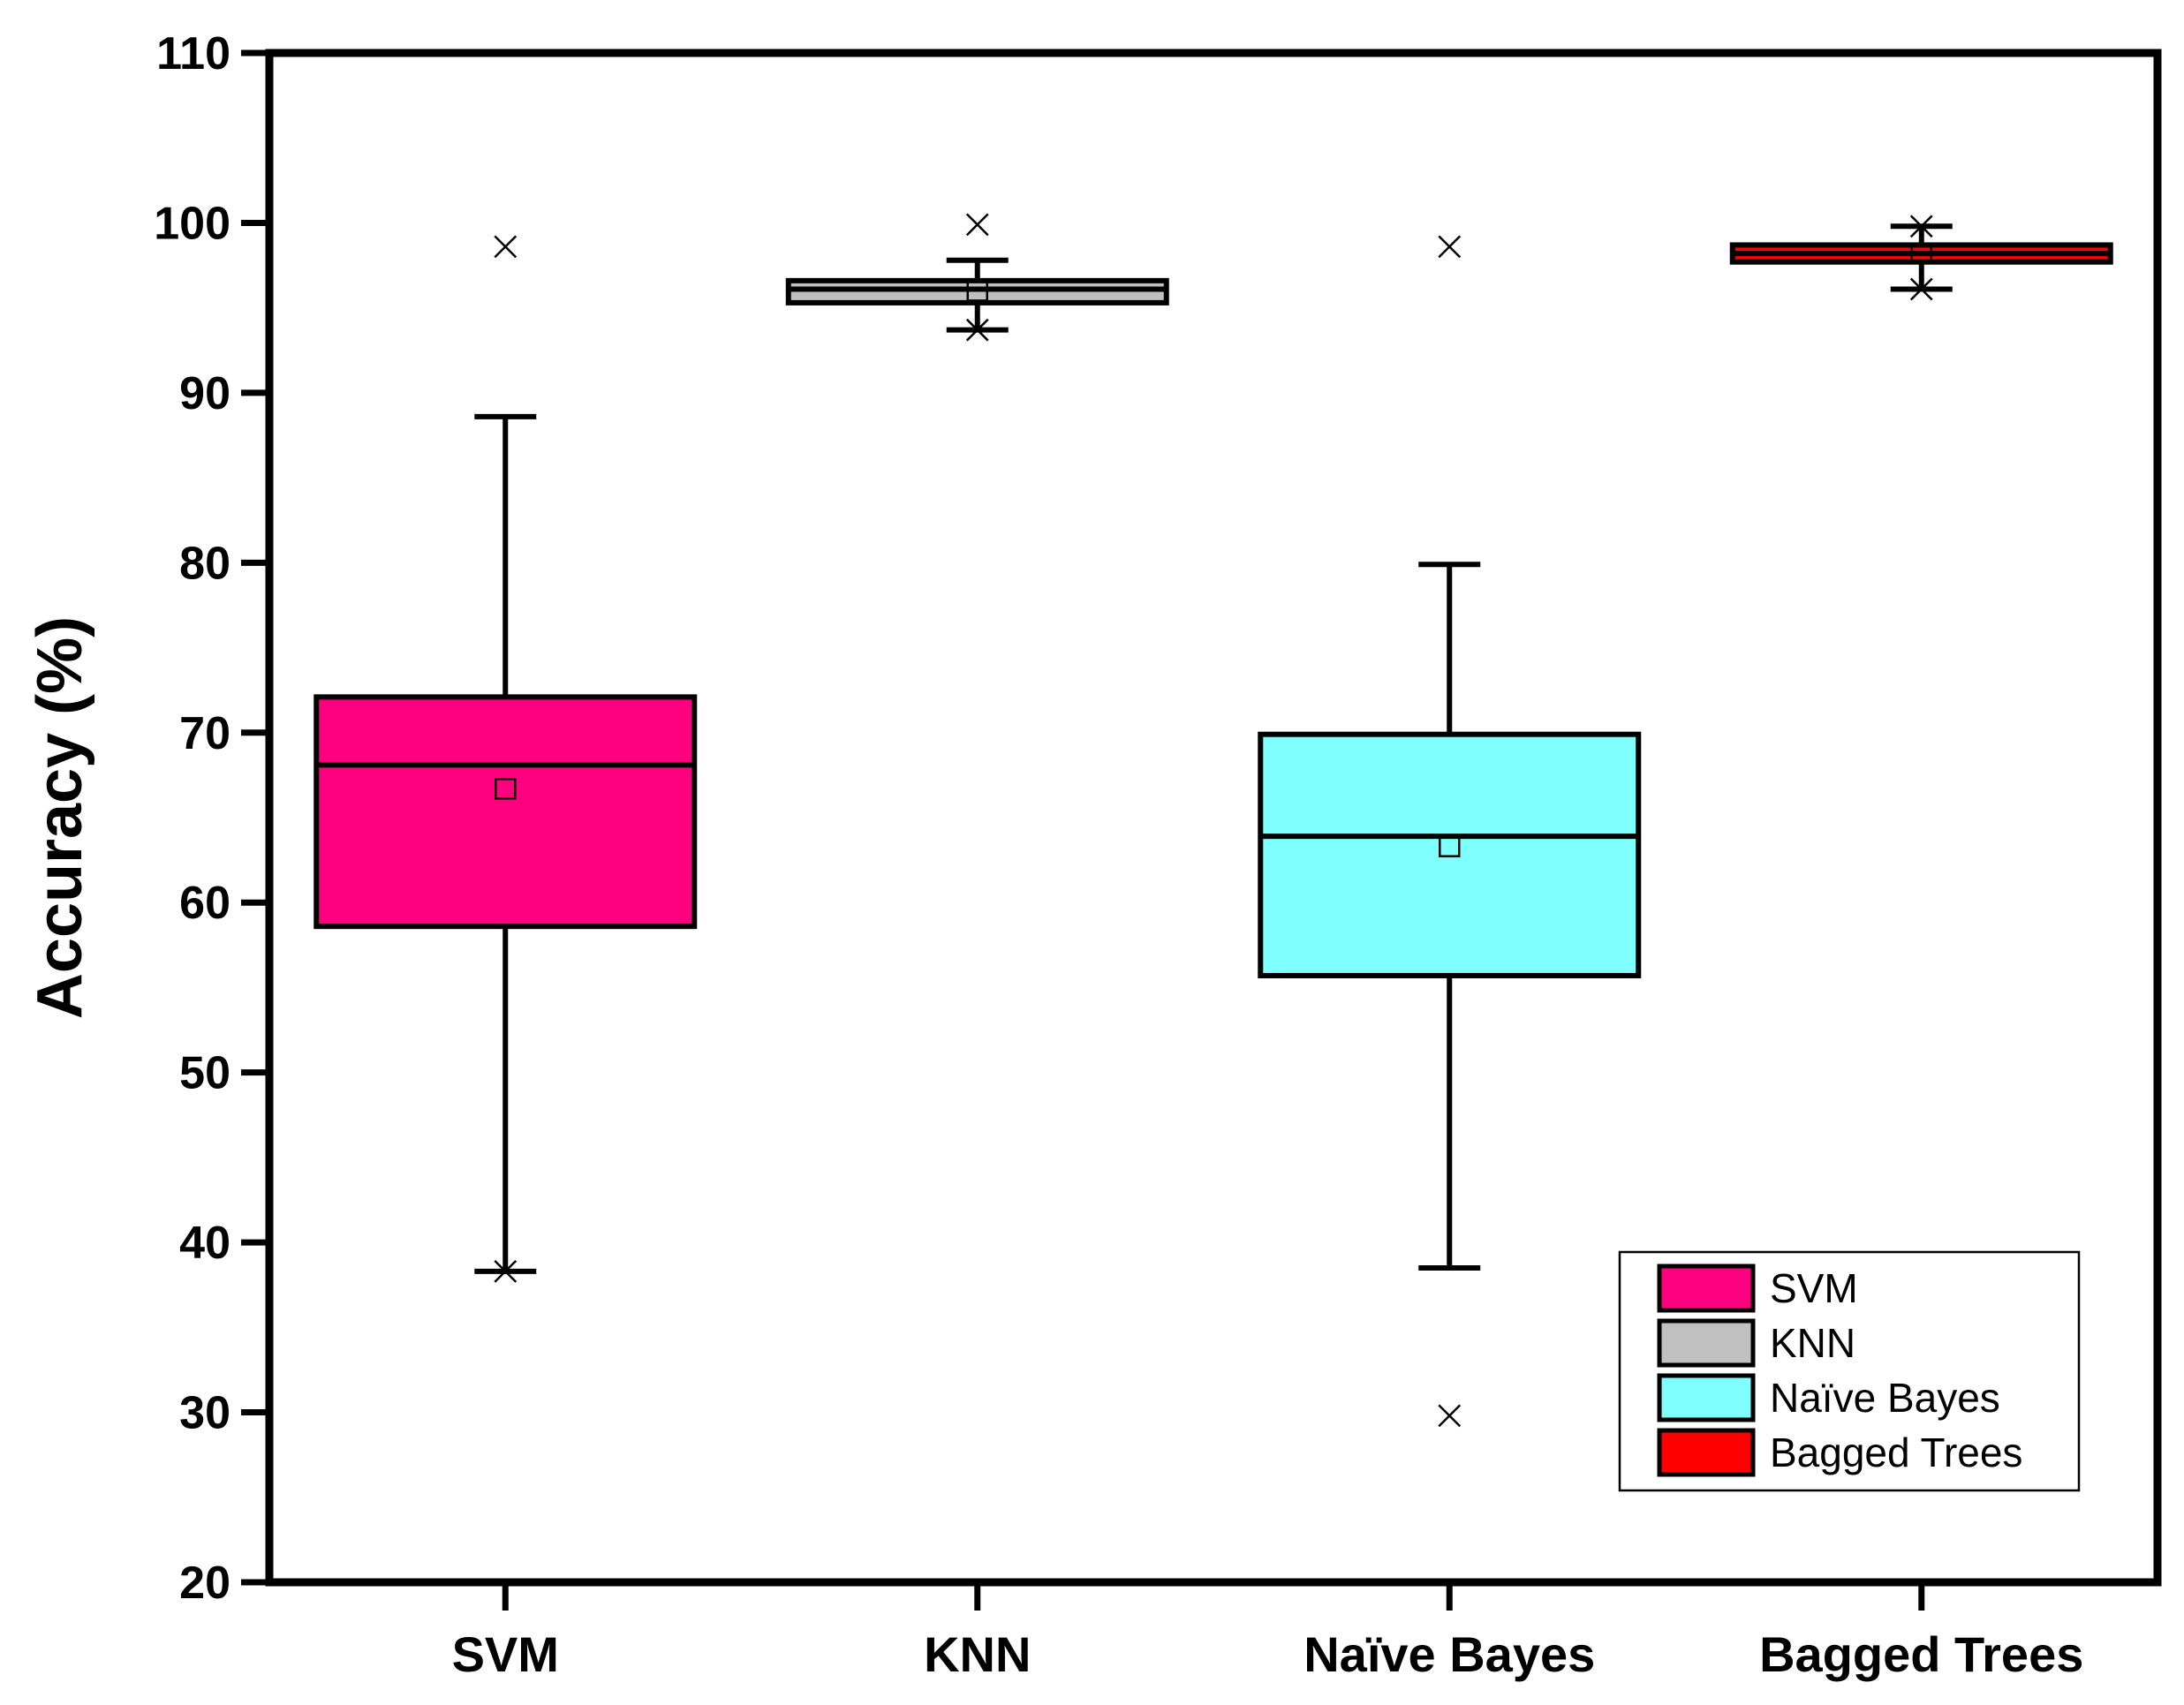 The height and width of the screenshot is (1705, 2184). I want to click on y-tick-label: 40, so click(204, 1243).